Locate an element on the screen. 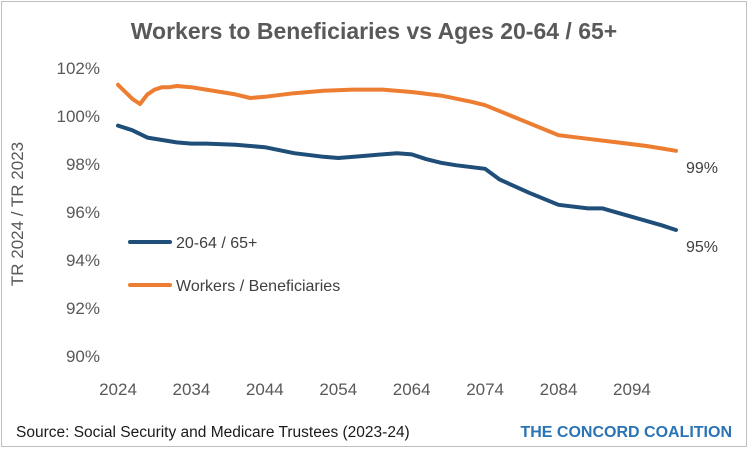  x-tick-label: 2084 is located at coordinates (559, 389).